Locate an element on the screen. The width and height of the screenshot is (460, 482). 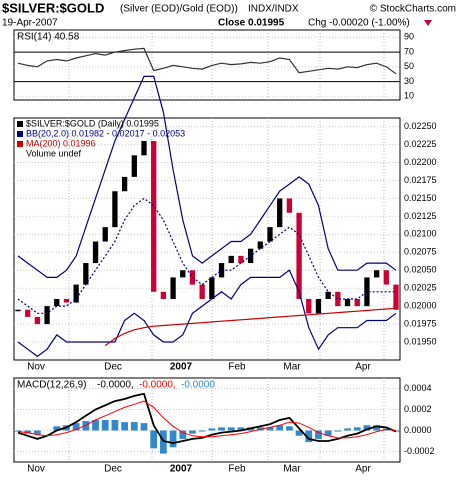
legend: -0.0000, is located at coordinates (115, 385).